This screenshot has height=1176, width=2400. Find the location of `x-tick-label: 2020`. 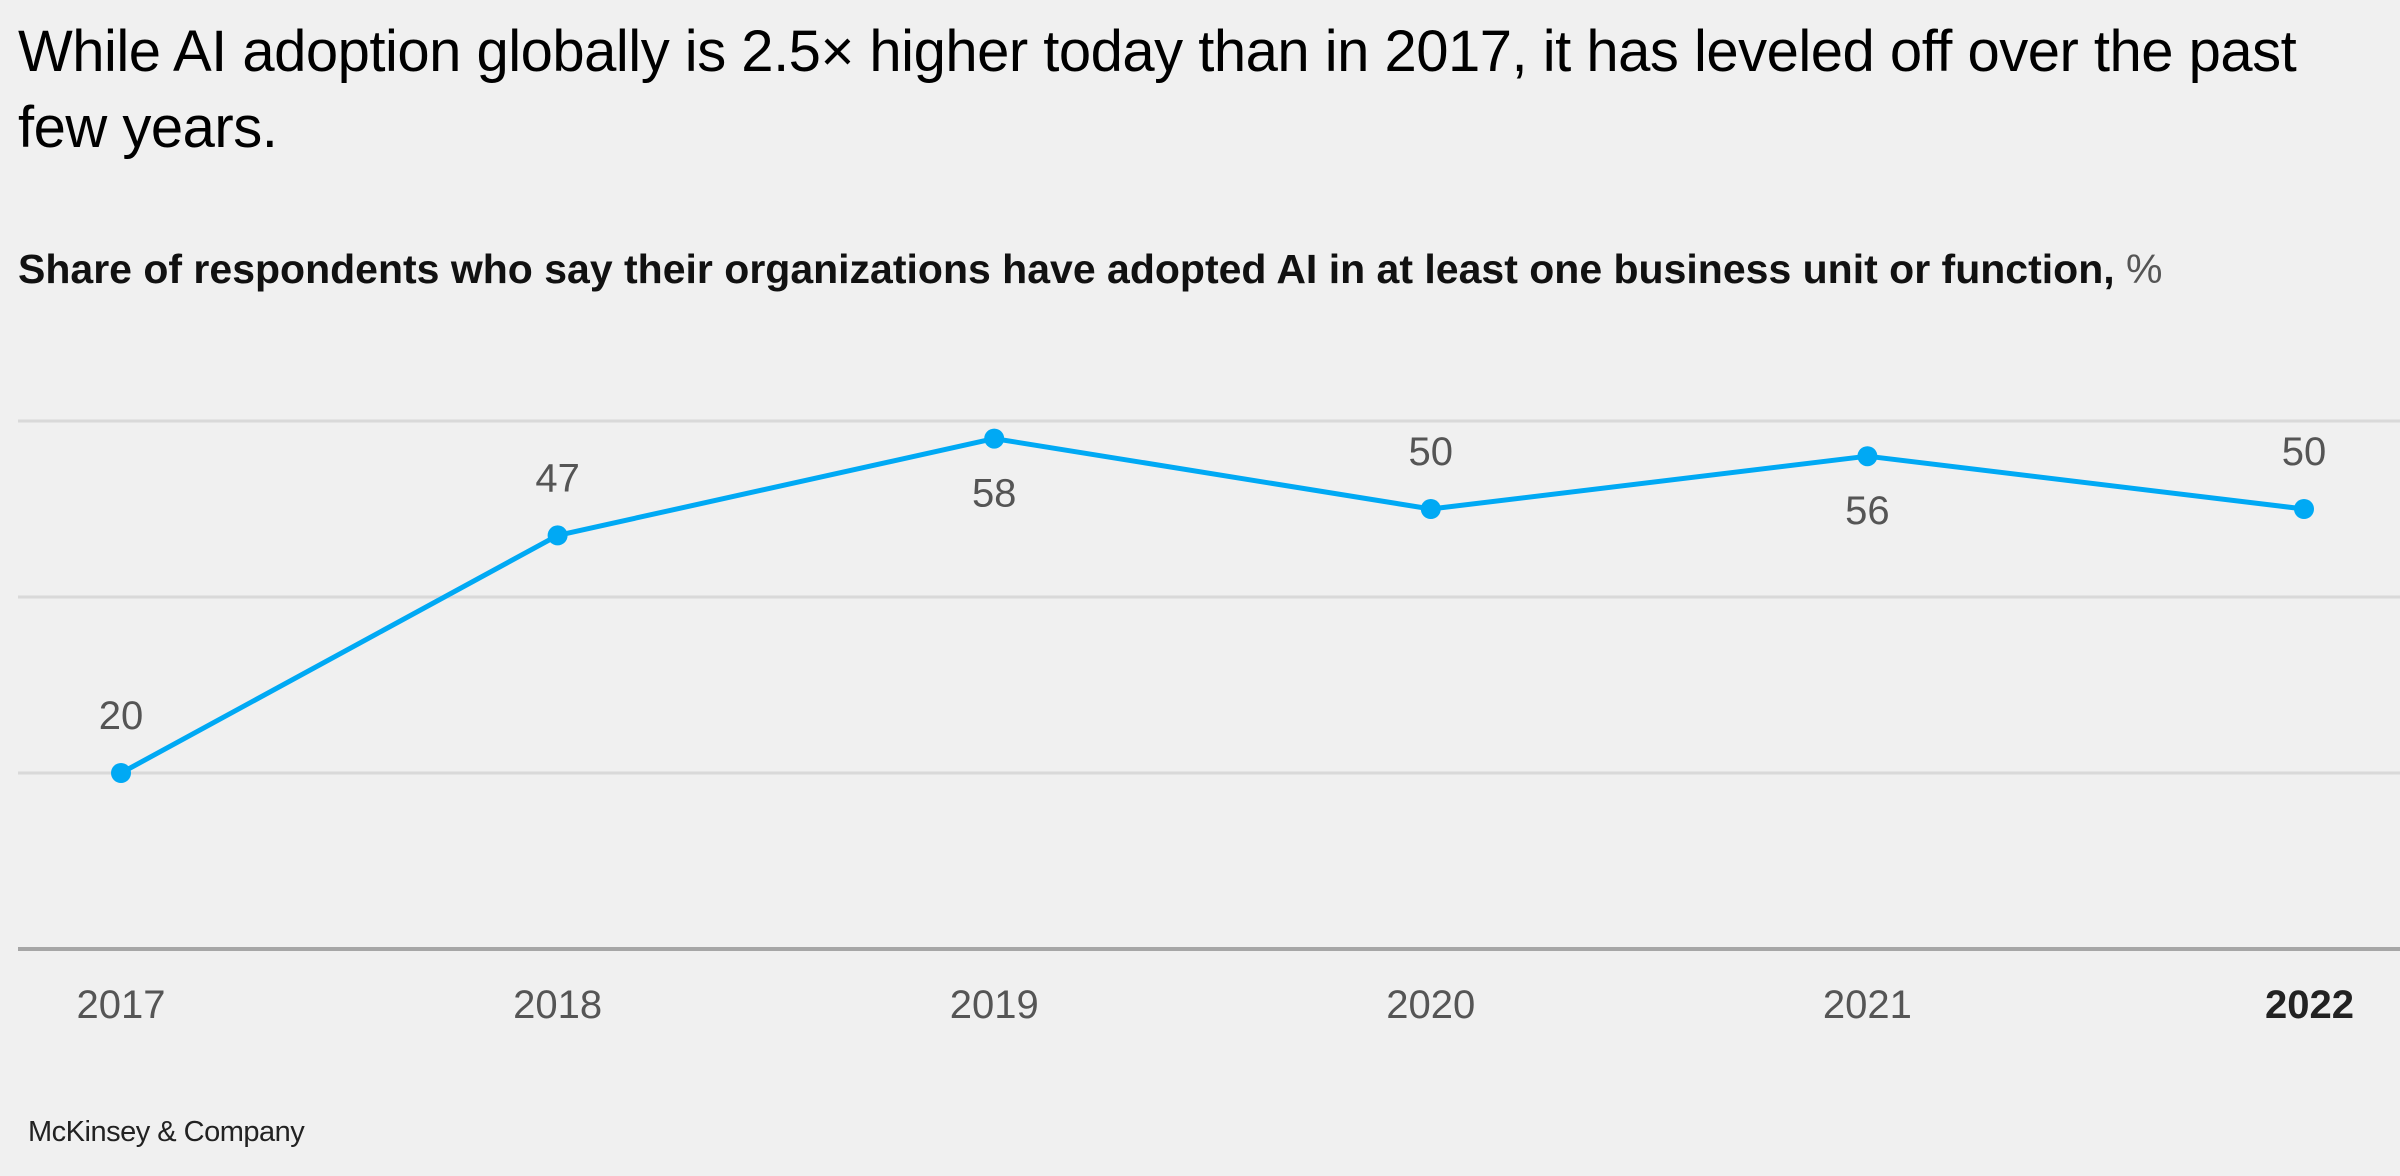

x-tick-label: 2020 is located at coordinates (1430, 1005).